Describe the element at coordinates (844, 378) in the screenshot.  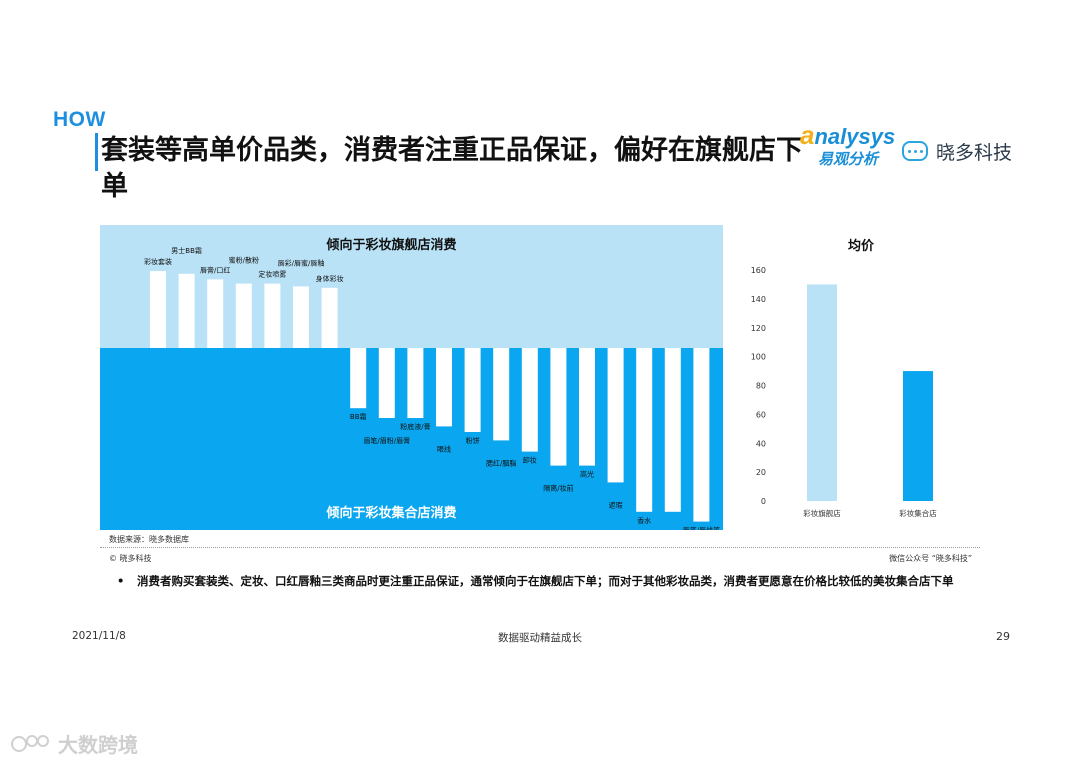
I see `average-price-chart: 均价 0 20 40 60 80 100 120 140 160 彩妆旗舰店 彩妆集合店` at that location.